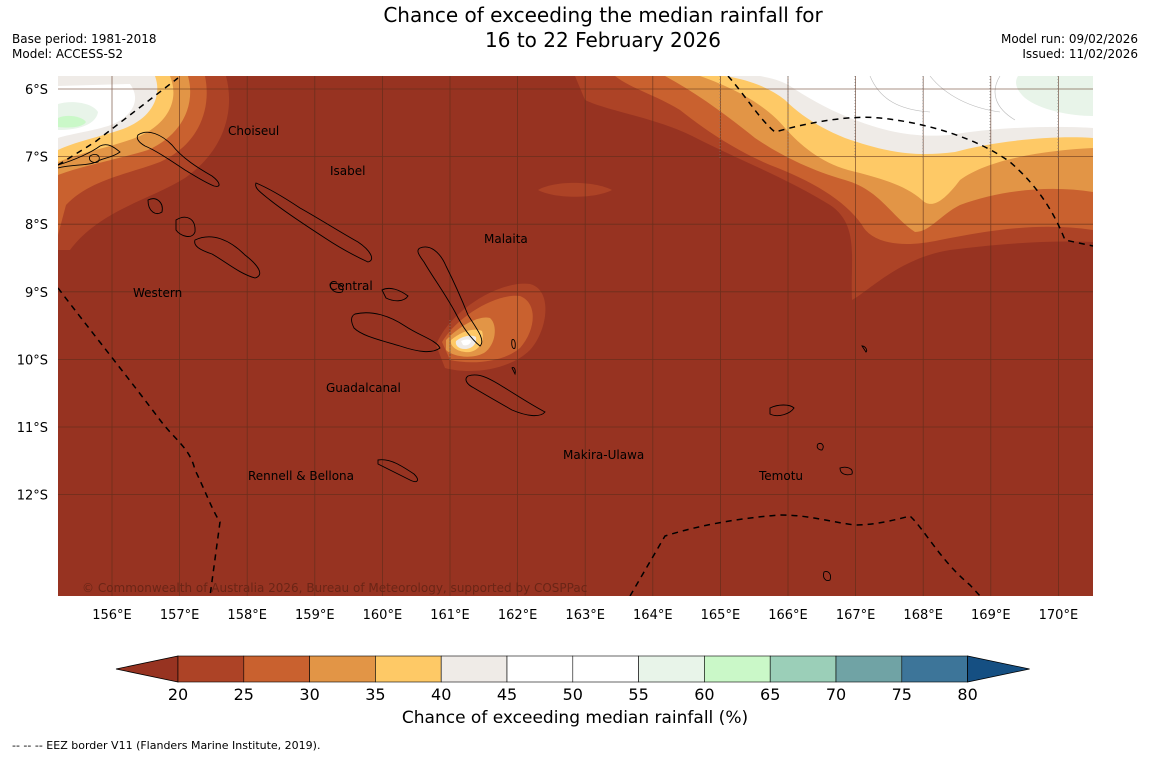  I want to click on island-bougainville, so click(89, 156).